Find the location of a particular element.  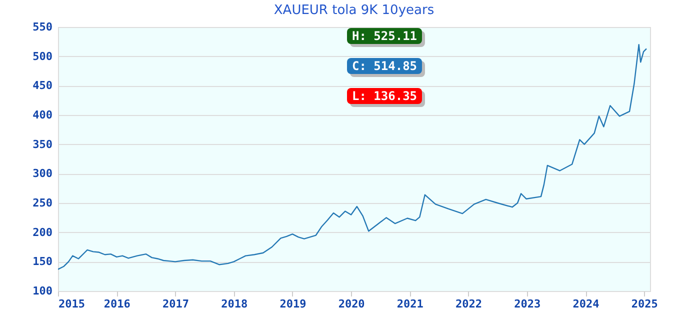

x-tick-label: 2018 is located at coordinates (234, 304).